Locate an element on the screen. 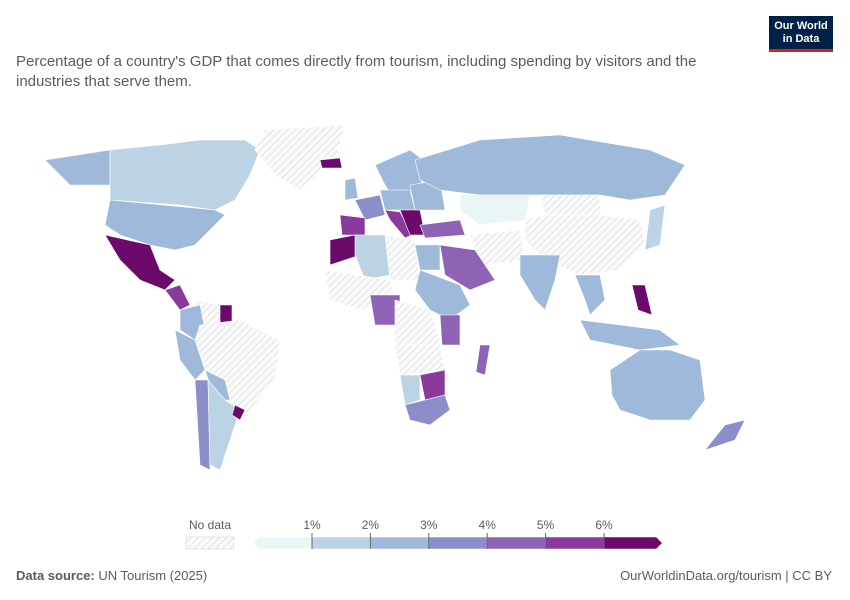 The image size is (850, 600). source: UN Tourism (2025) is located at coordinates (153, 575).